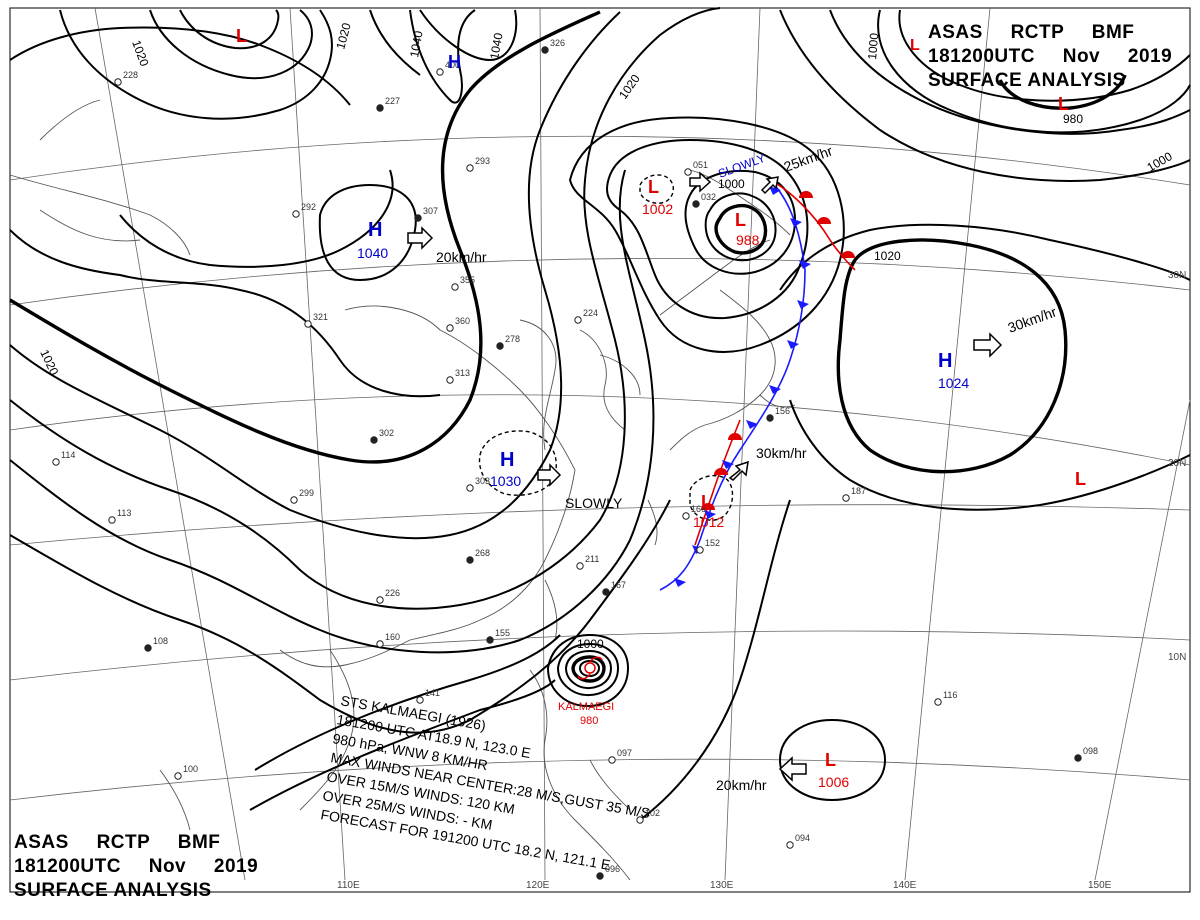 This screenshot has width=1200, height=920. I want to click on station-label: 400, so click(452, 65).